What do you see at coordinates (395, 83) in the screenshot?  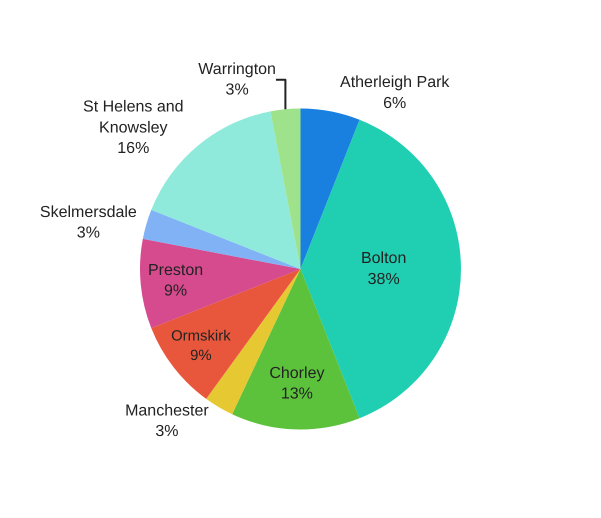 I see `slice-label: Atherleigh Park` at bounding box center [395, 83].